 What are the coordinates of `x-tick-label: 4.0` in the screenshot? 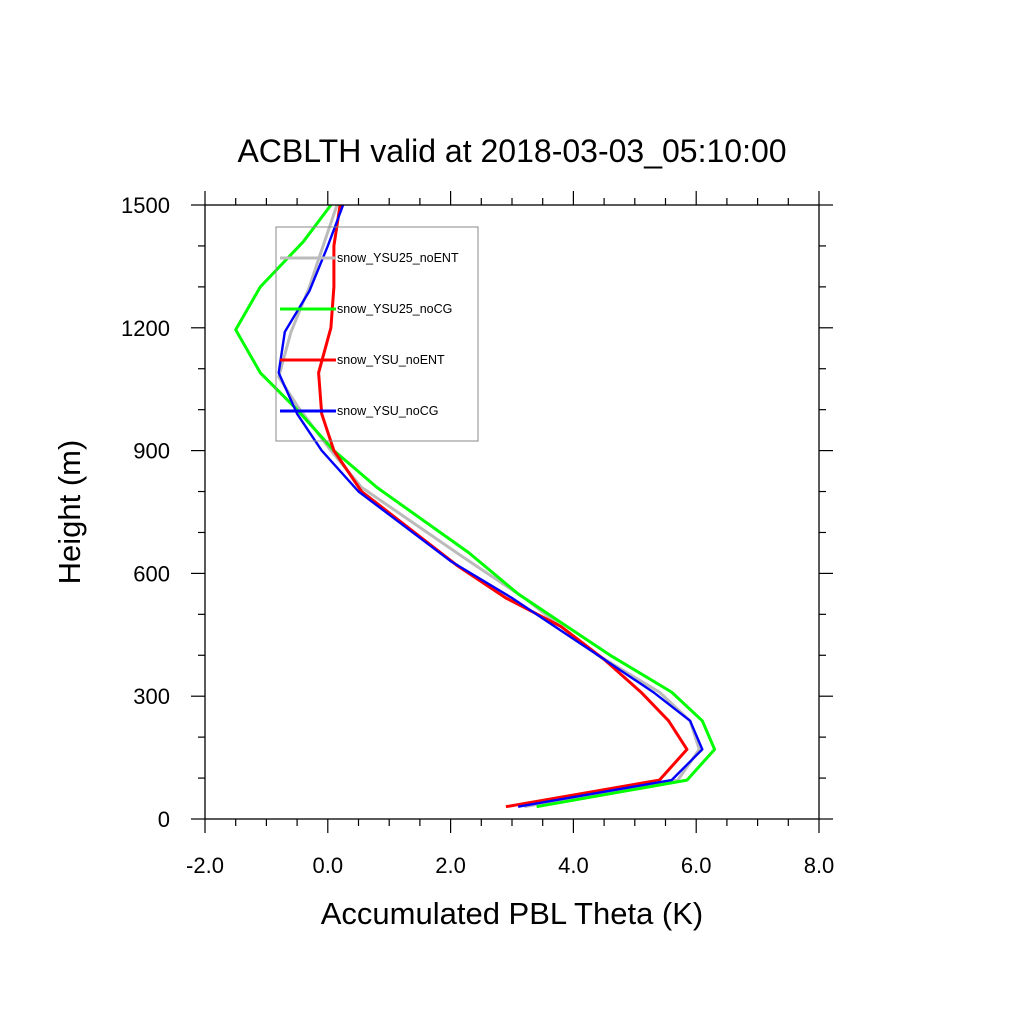 It's located at (573, 865).